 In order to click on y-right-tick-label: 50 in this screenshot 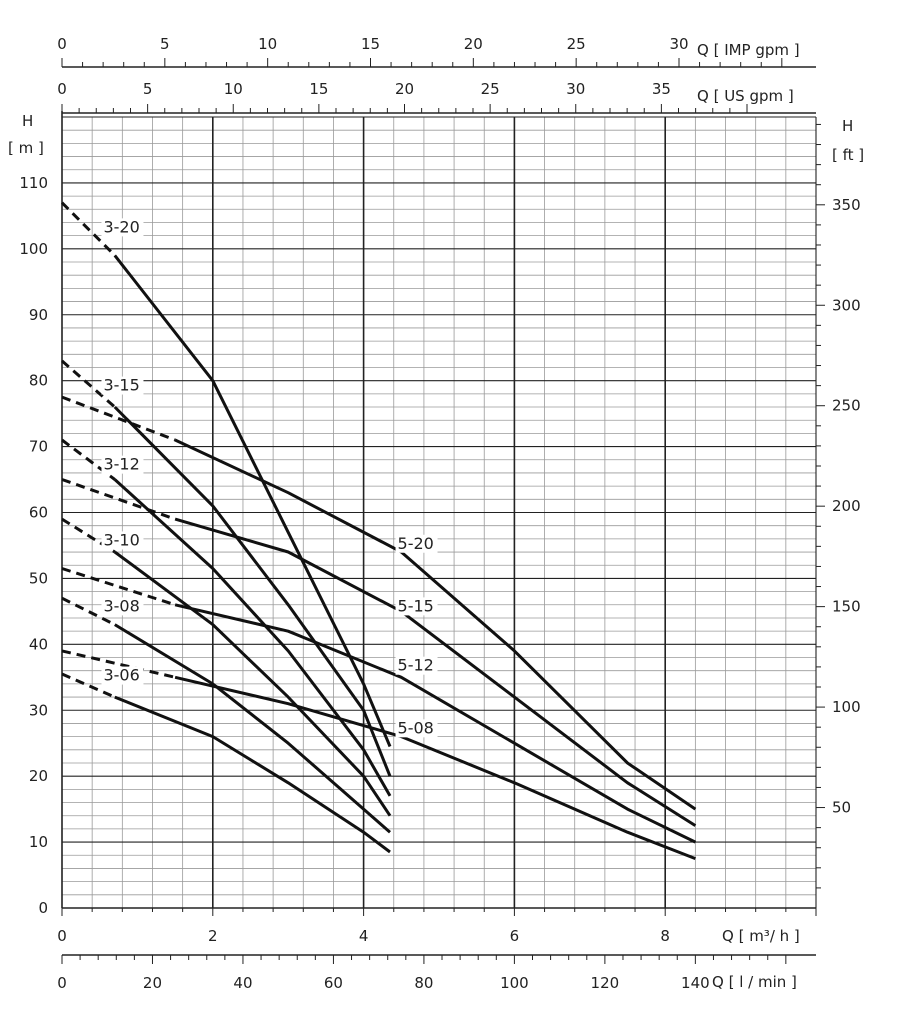, I will do `click(841, 808)`.